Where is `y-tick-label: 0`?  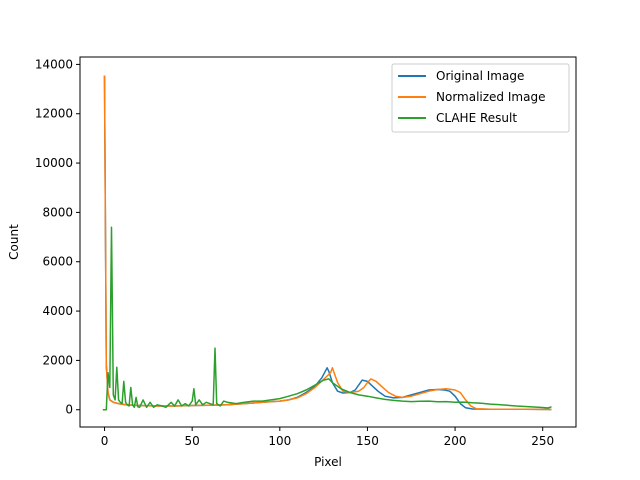 y-tick-label: 0 is located at coordinates (69, 410).